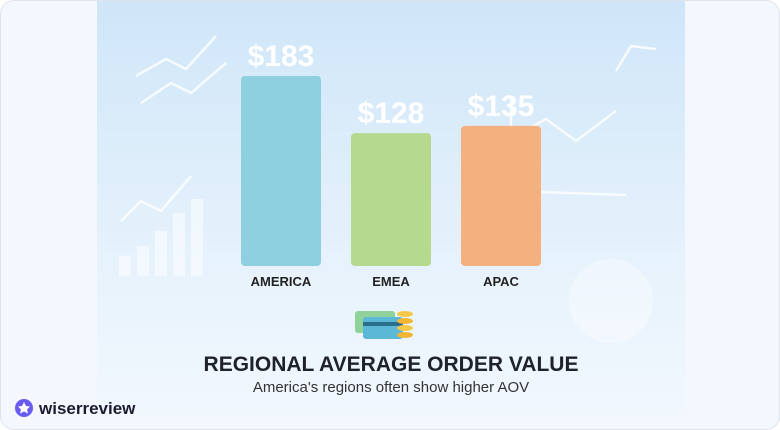 The height and width of the screenshot is (430, 780). What do you see at coordinates (391, 281) in the screenshot?
I see `x-tick-label: EMEA` at bounding box center [391, 281].